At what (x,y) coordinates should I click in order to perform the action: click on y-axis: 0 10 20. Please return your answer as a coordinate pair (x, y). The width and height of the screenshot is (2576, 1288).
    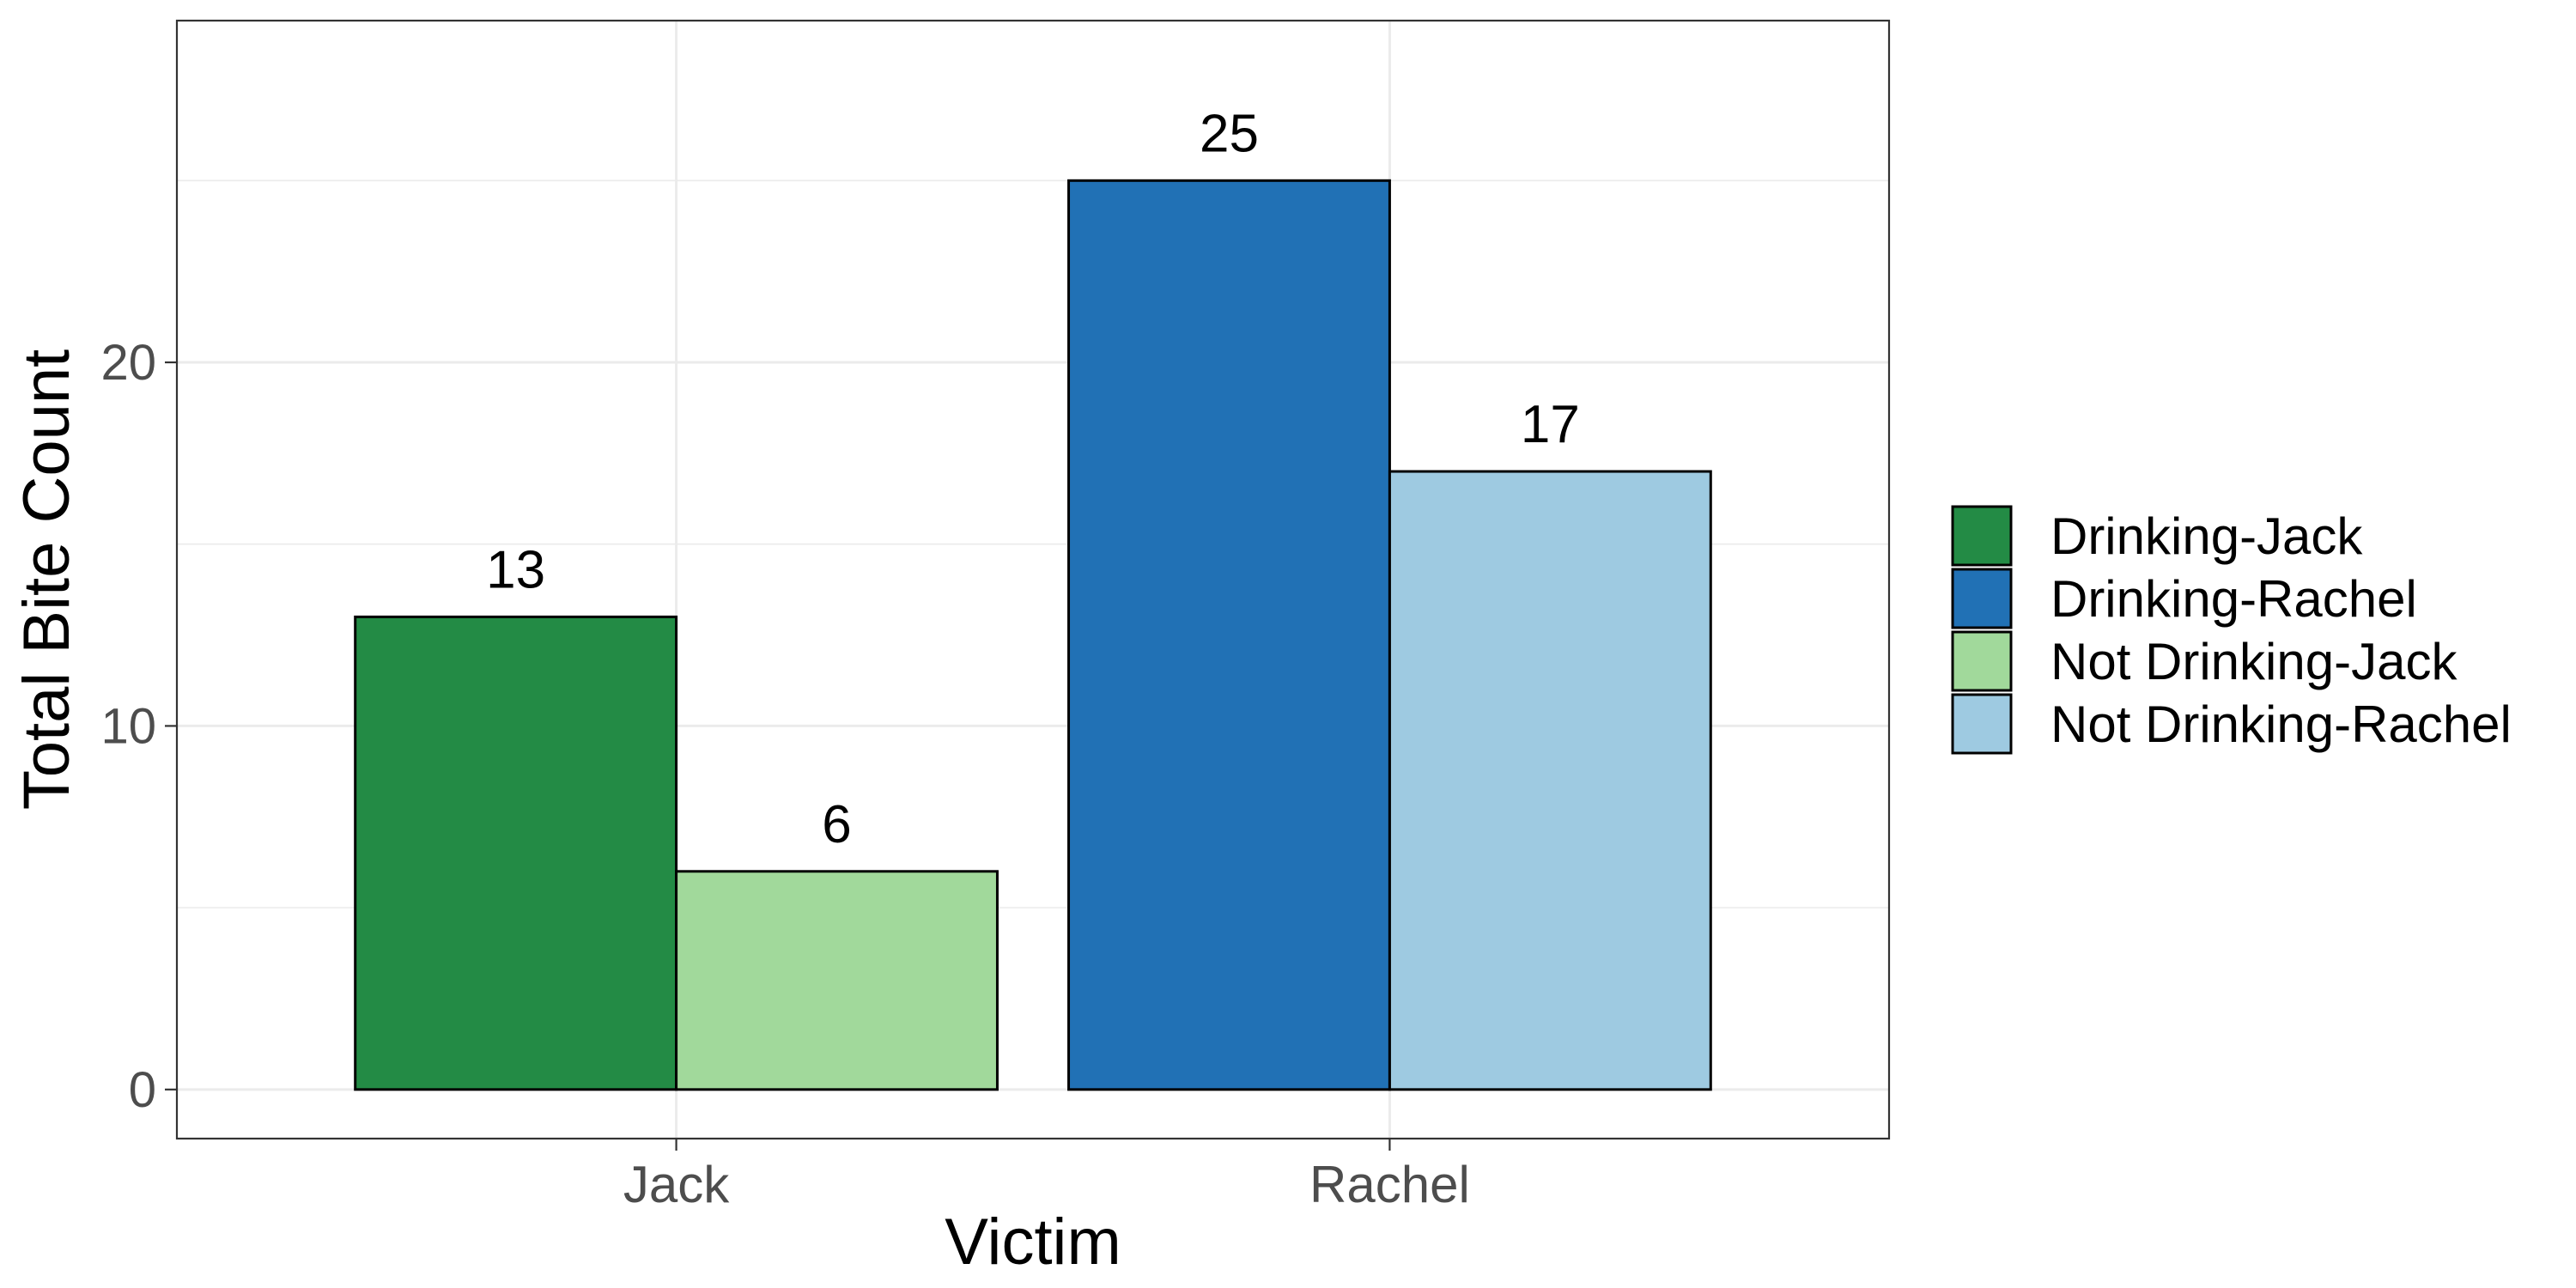
    Looking at the image, I should click on (138, 726).